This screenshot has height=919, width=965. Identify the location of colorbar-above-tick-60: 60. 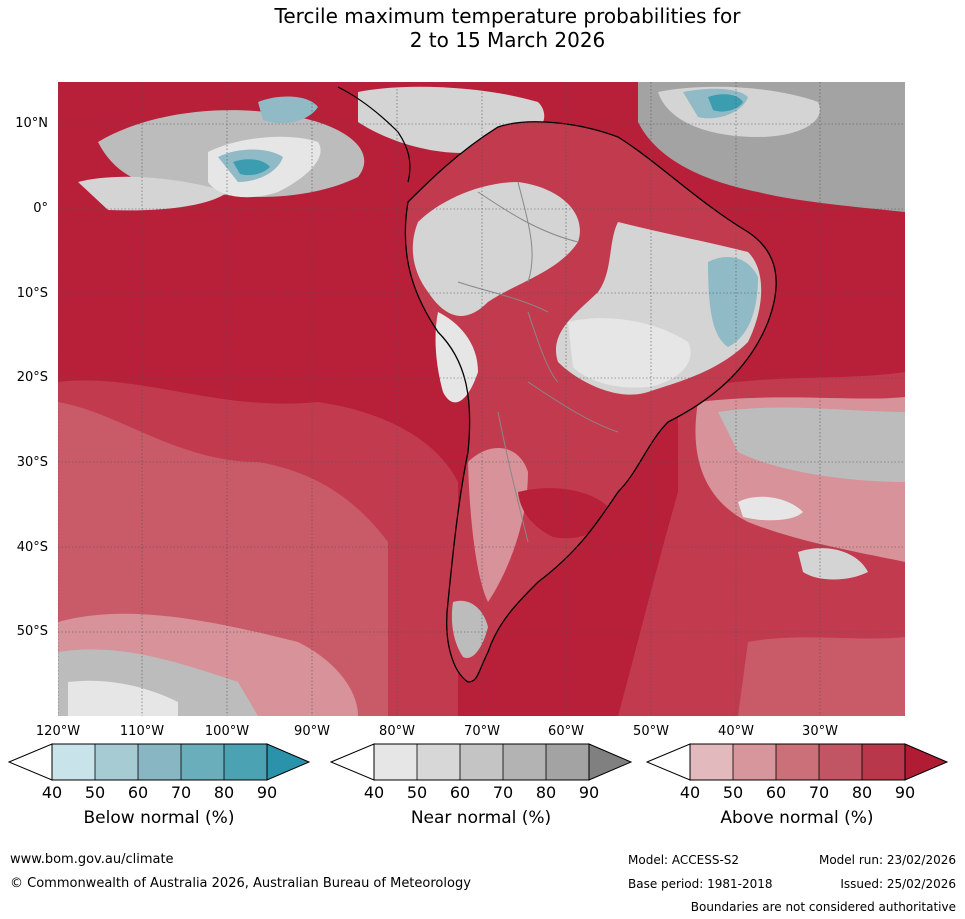
(776, 792).